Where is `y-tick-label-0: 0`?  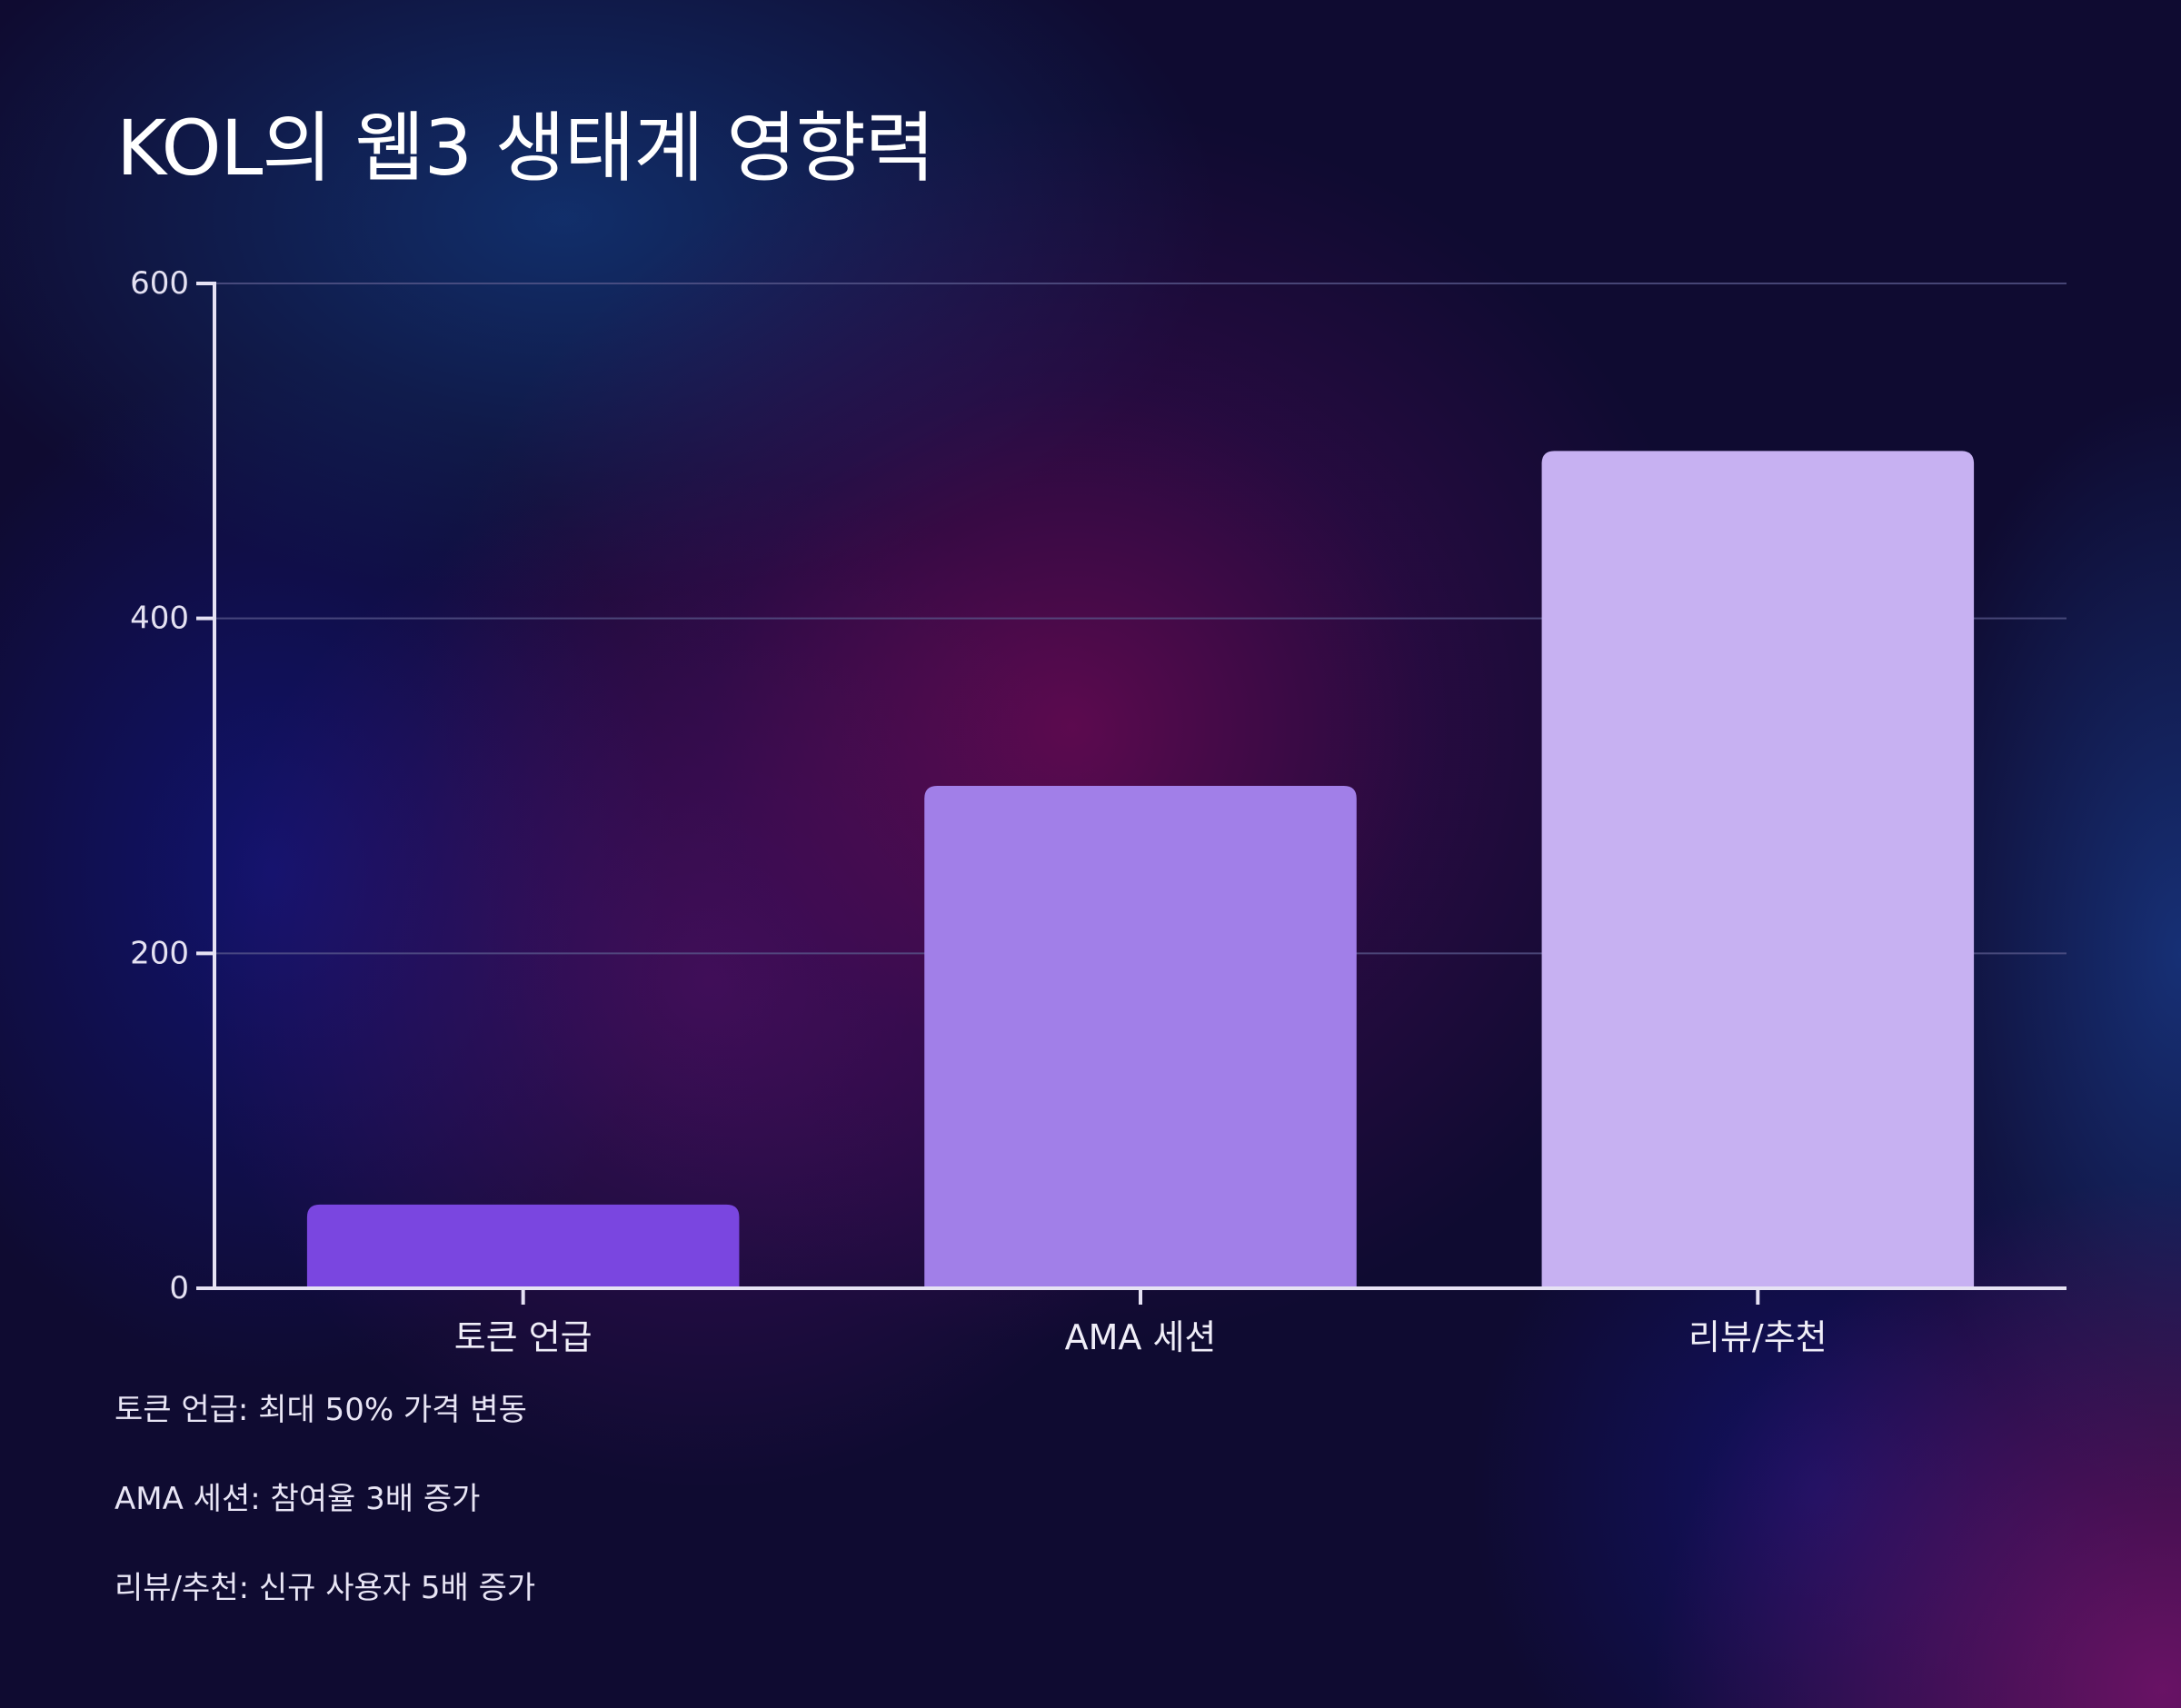
y-tick-label-0: 0 is located at coordinates (179, 1288).